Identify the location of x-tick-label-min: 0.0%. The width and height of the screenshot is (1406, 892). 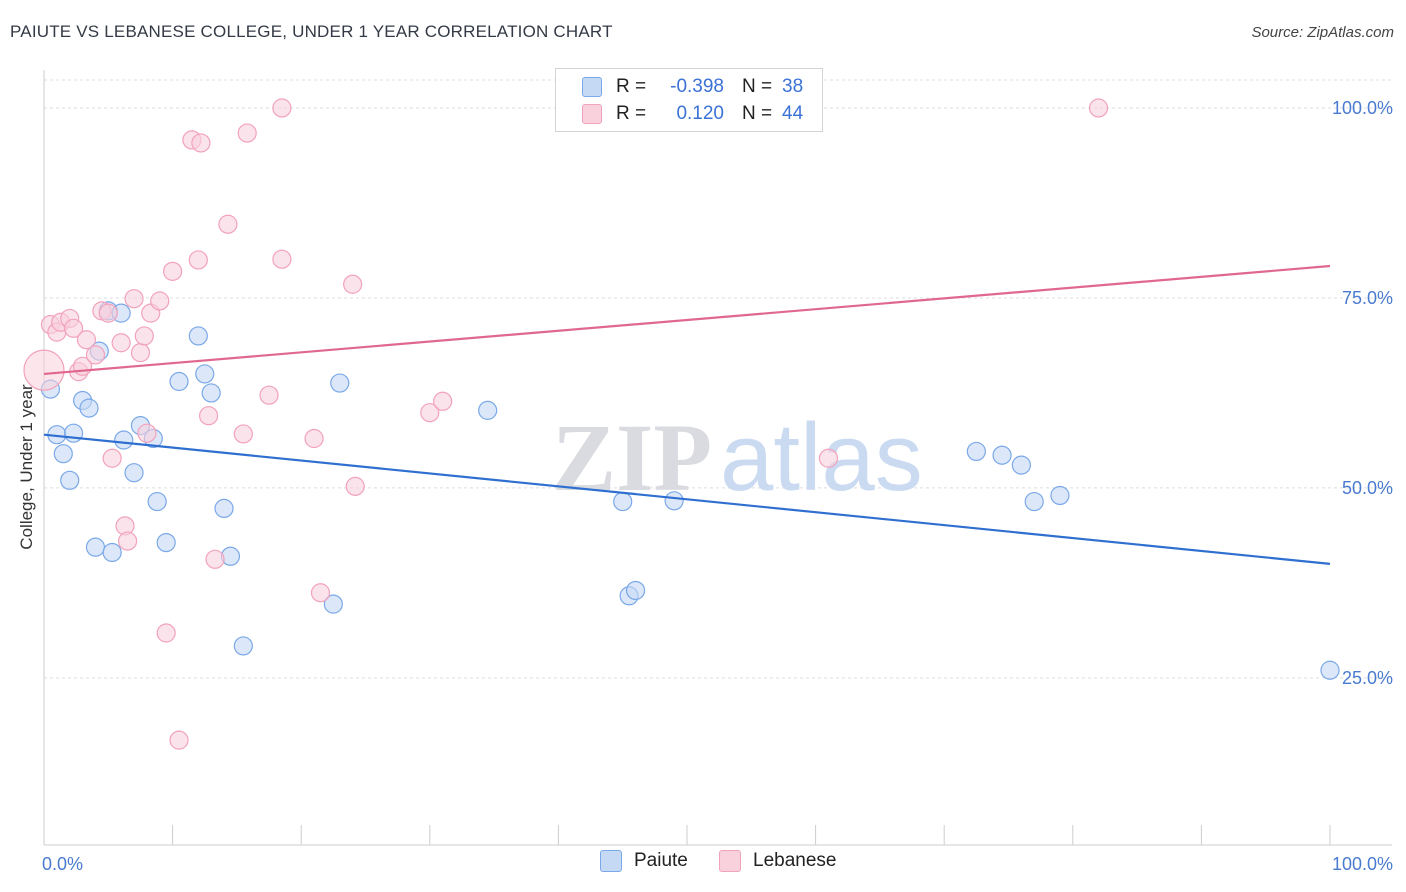
(62, 864).